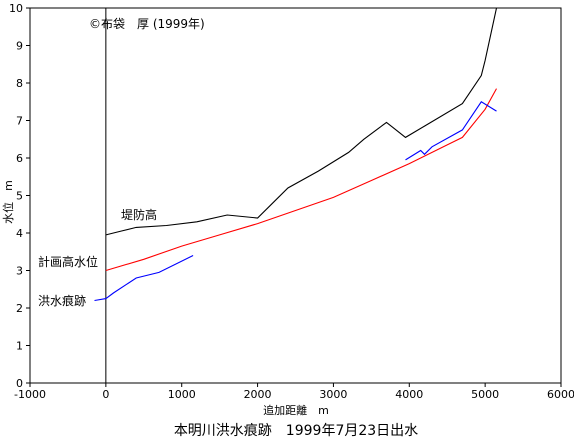 The image size is (574, 447). Describe the element at coordinates (19, 83) in the screenshot. I see `y-tick-label: 8` at that location.